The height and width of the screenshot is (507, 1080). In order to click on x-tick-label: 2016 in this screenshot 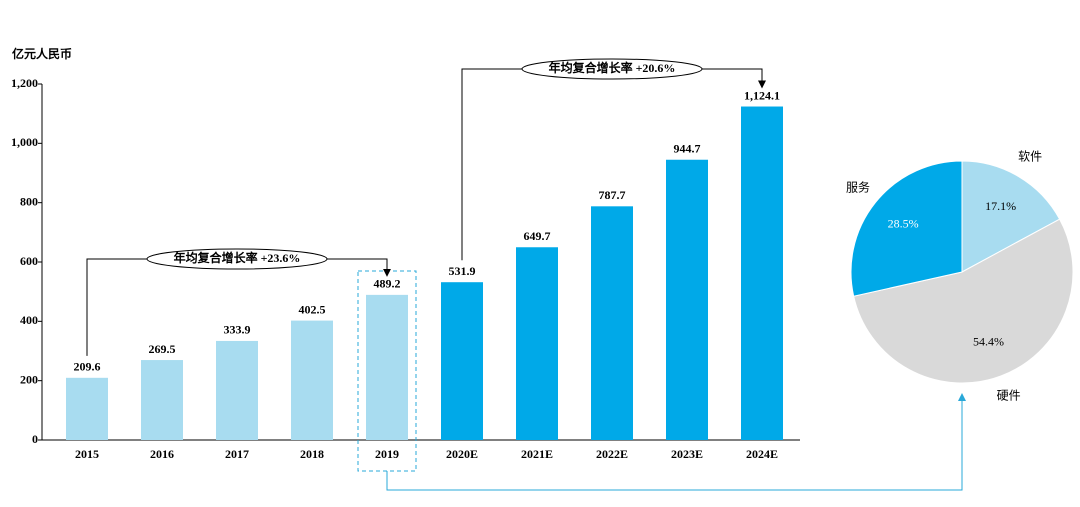, I will do `click(162, 454)`.